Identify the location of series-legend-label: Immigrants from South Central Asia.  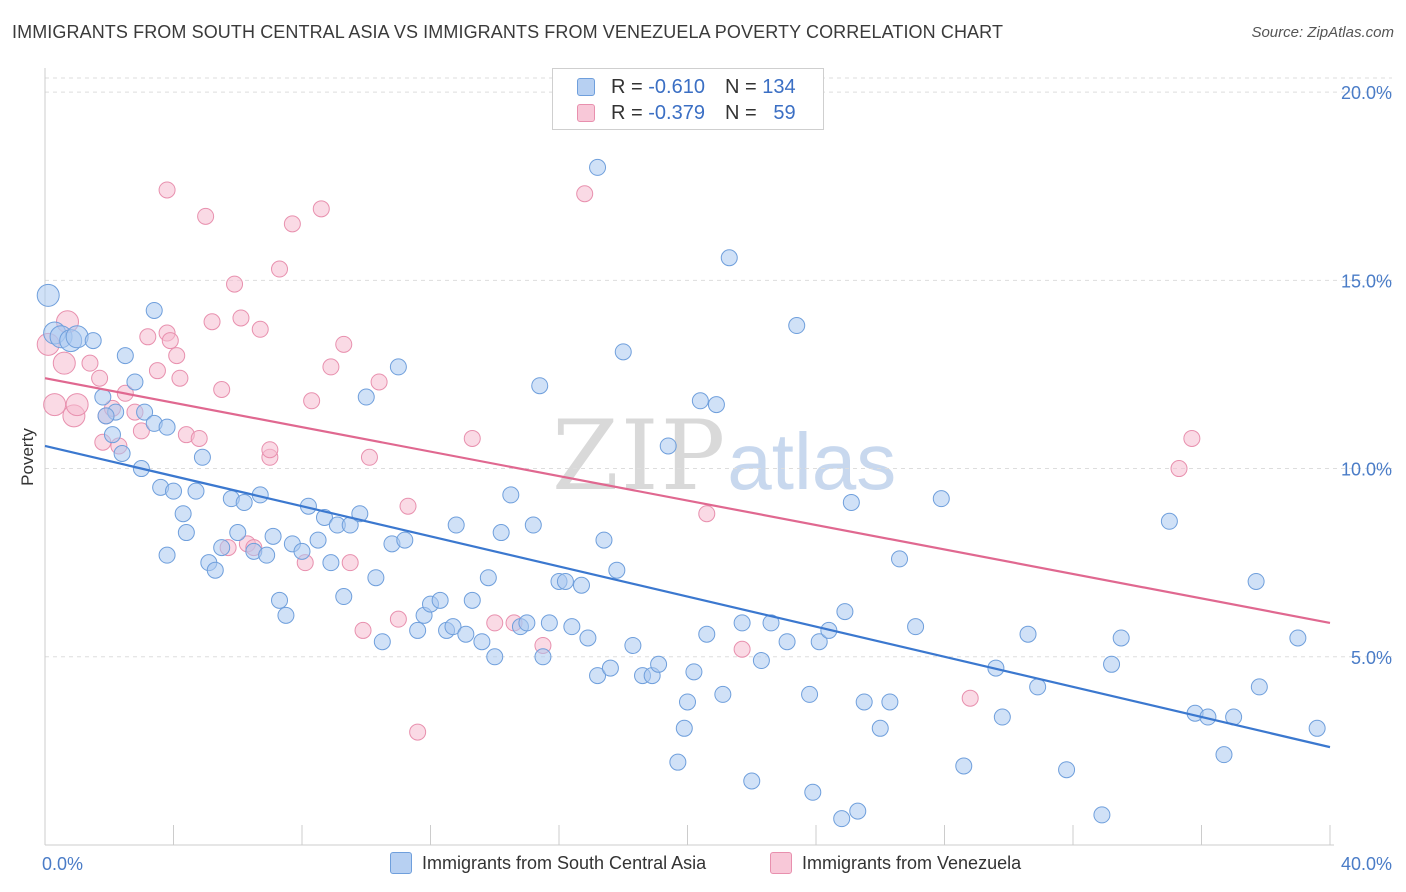
(564, 862).